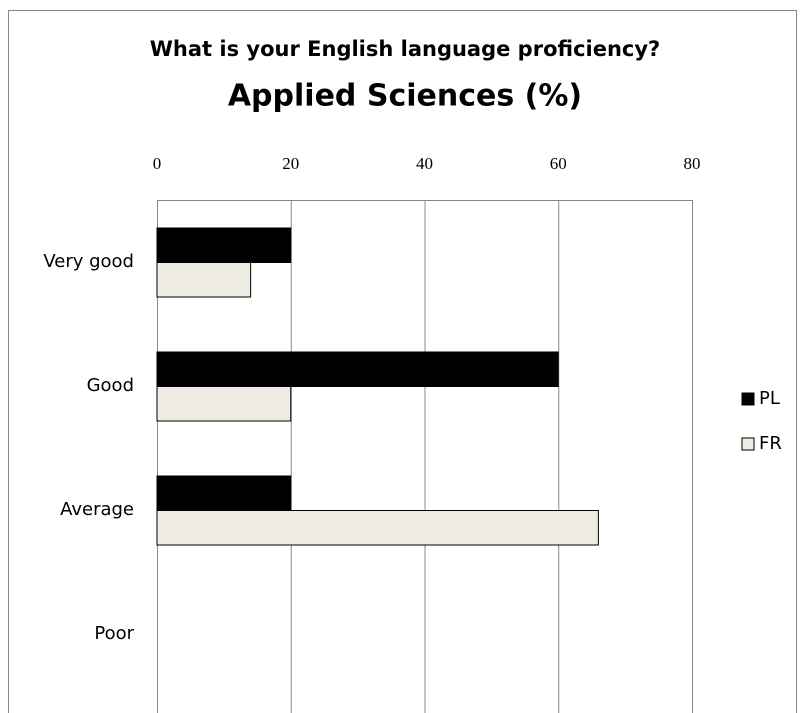 Image resolution: width=800 pixels, height=713 pixels. What do you see at coordinates (97, 509) in the screenshot?
I see `y-tick-label: Average` at bounding box center [97, 509].